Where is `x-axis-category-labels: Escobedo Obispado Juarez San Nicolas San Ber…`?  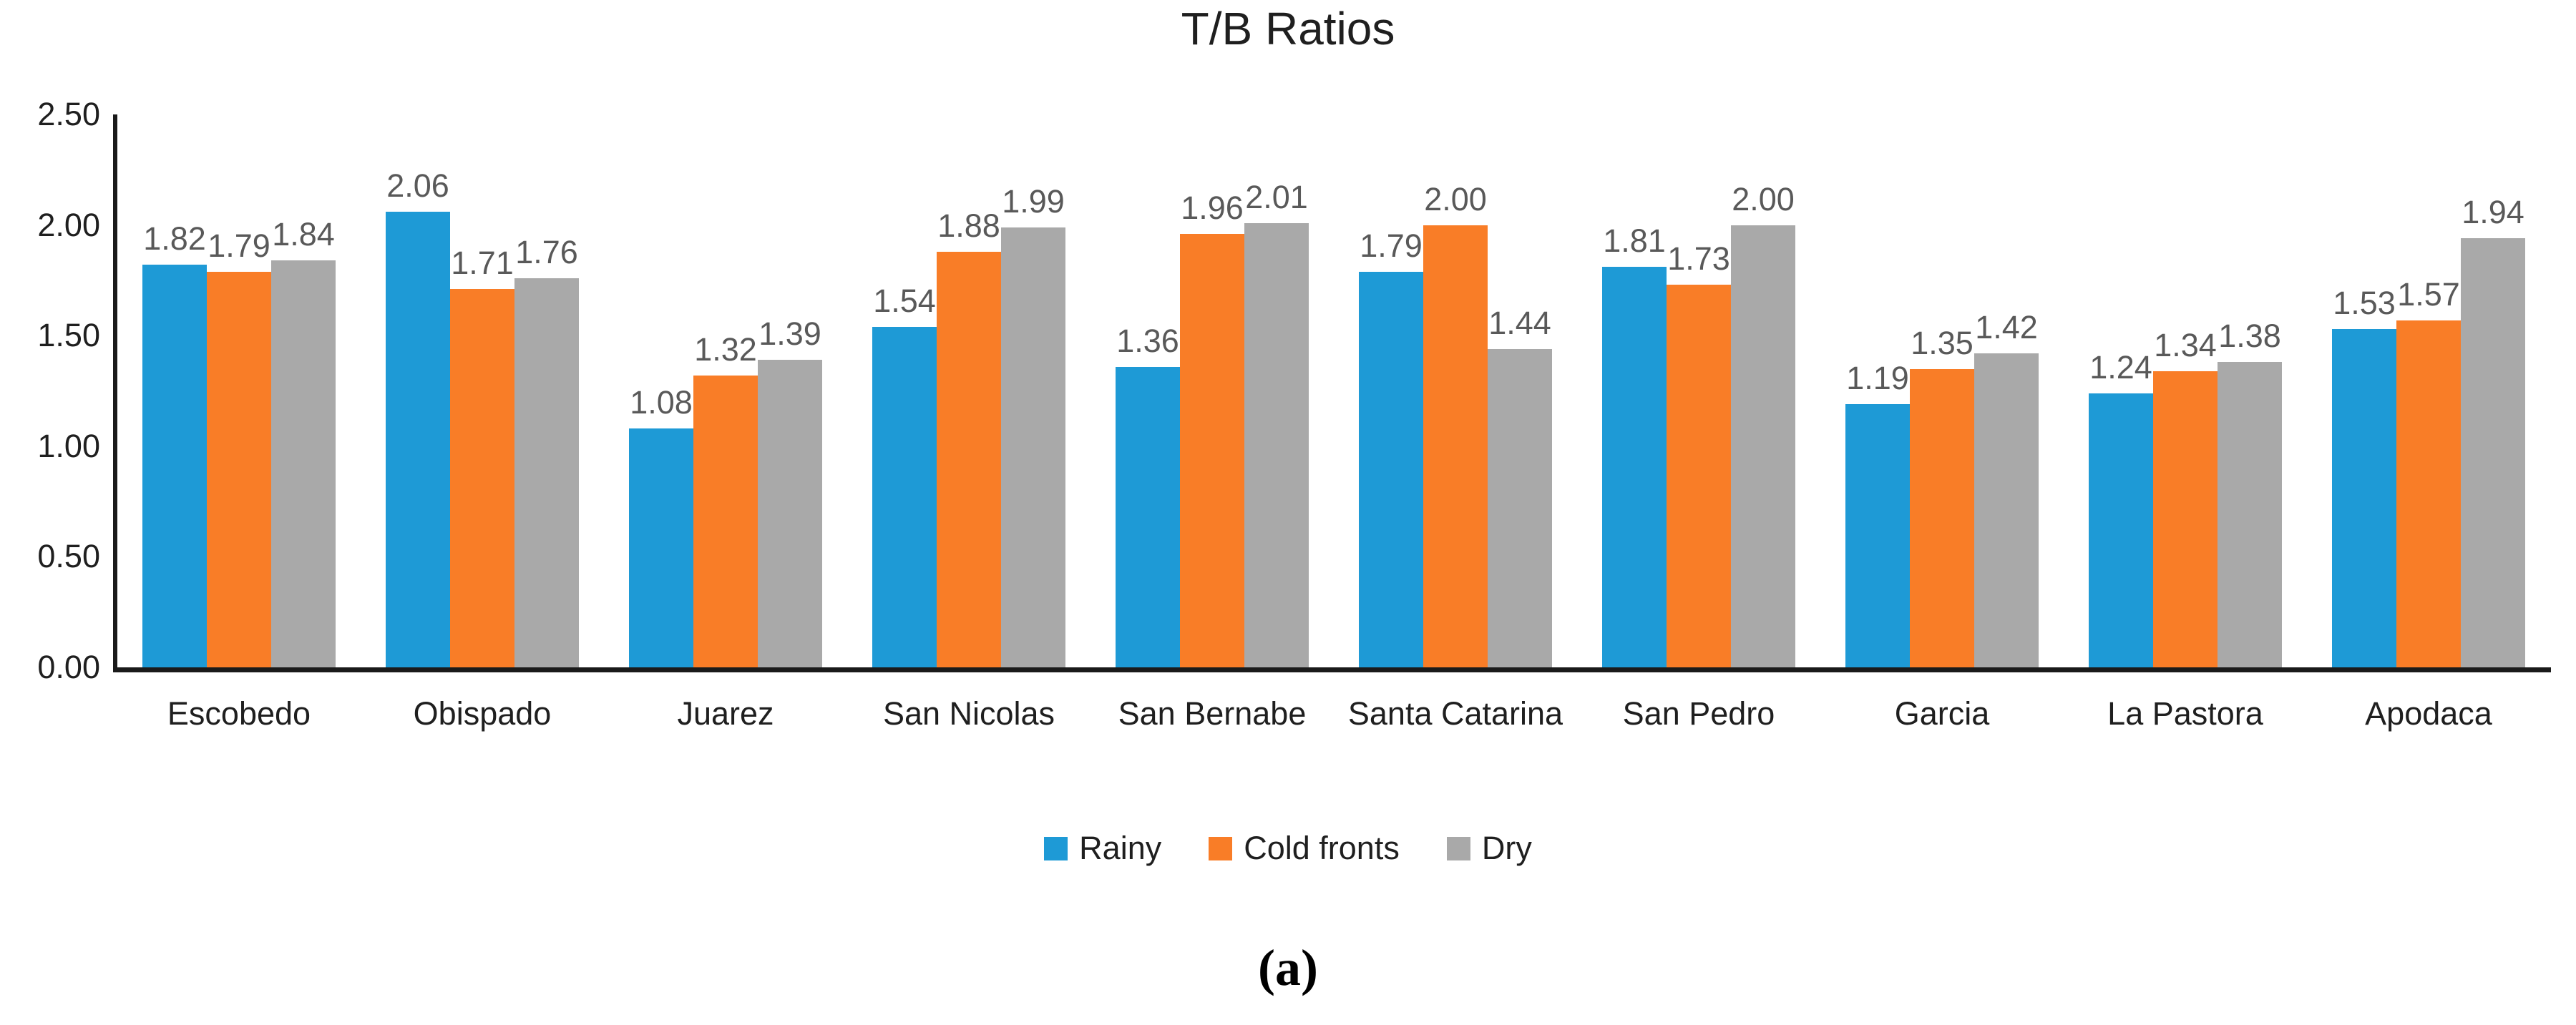 x-axis-category-labels: Escobedo Obispado Juarez San Nicolas San Ber… is located at coordinates (1333, 713).